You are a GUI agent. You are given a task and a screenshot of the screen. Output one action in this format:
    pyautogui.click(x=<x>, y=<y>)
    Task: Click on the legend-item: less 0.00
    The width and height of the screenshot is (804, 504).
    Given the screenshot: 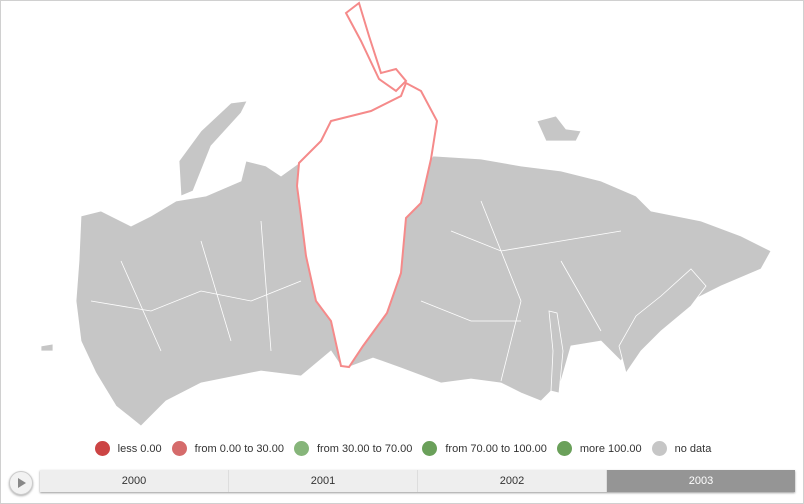 What is the action you would take?
    pyautogui.click(x=128, y=448)
    